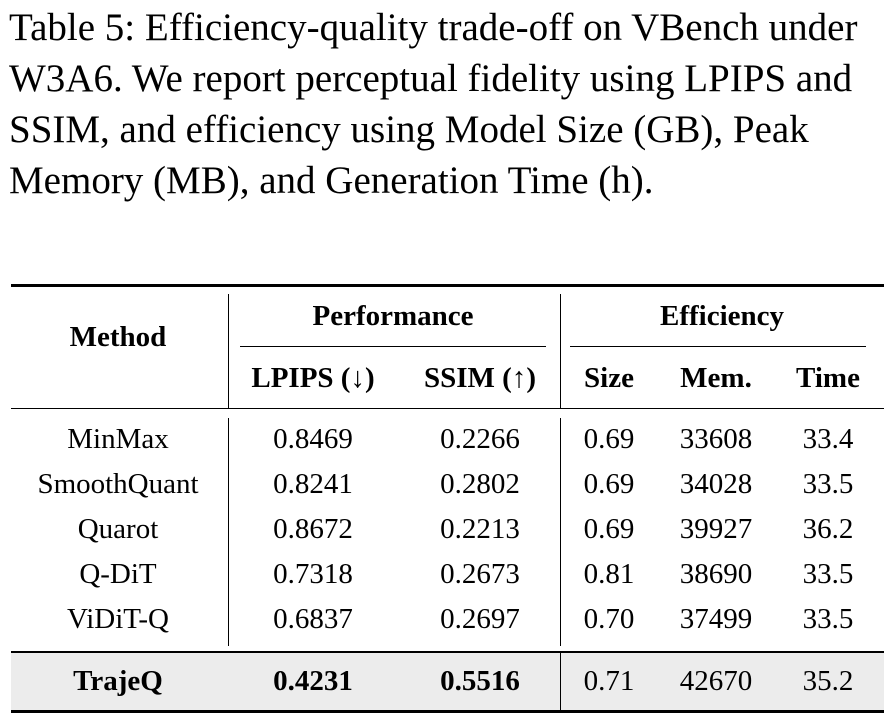 The height and width of the screenshot is (727, 895). What do you see at coordinates (828, 529) in the screenshot?
I see `cell-time: 36.2` at bounding box center [828, 529].